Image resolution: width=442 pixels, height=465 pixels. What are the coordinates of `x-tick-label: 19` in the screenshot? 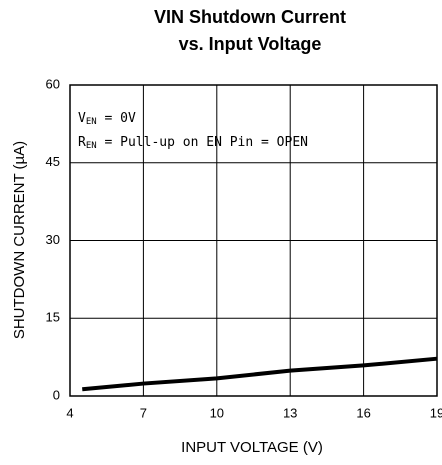 It's located at (436, 412).